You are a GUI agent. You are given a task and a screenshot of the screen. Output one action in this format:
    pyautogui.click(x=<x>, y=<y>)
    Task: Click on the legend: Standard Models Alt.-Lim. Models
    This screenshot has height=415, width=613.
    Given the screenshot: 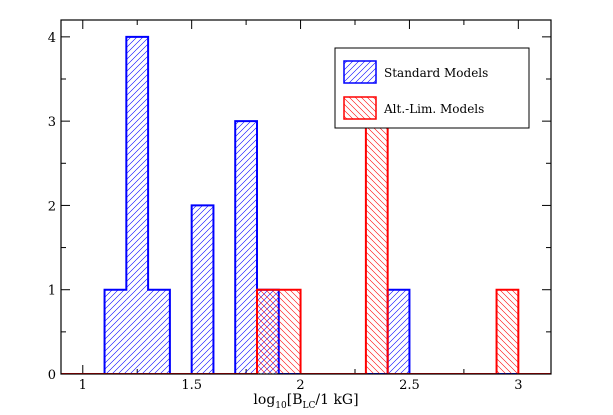 What is the action you would take?
    pyautogui.click(x=432, y=88)
    